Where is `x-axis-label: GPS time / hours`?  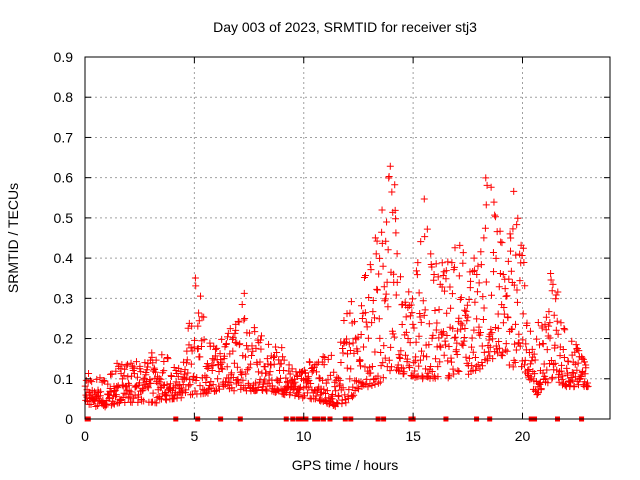 x-axis-label: GPS time / hours is located at coordinates (345, 465).